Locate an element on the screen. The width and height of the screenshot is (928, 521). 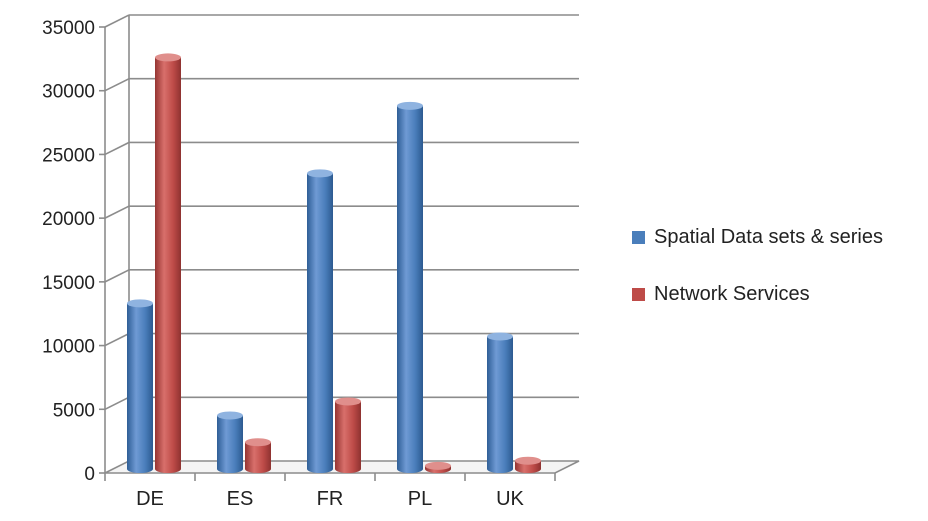
bar-de-network-services is located at coordinates (168, 263).